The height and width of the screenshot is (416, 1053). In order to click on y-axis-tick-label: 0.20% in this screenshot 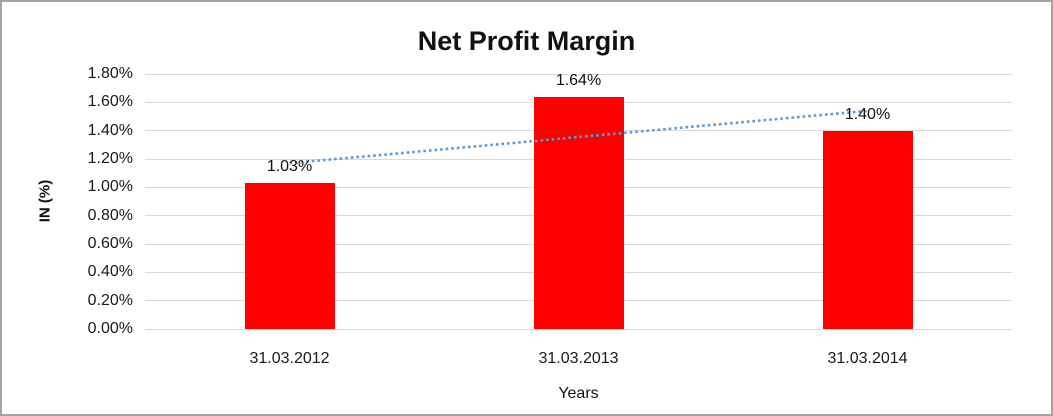, I will do `click(110, 300)`.